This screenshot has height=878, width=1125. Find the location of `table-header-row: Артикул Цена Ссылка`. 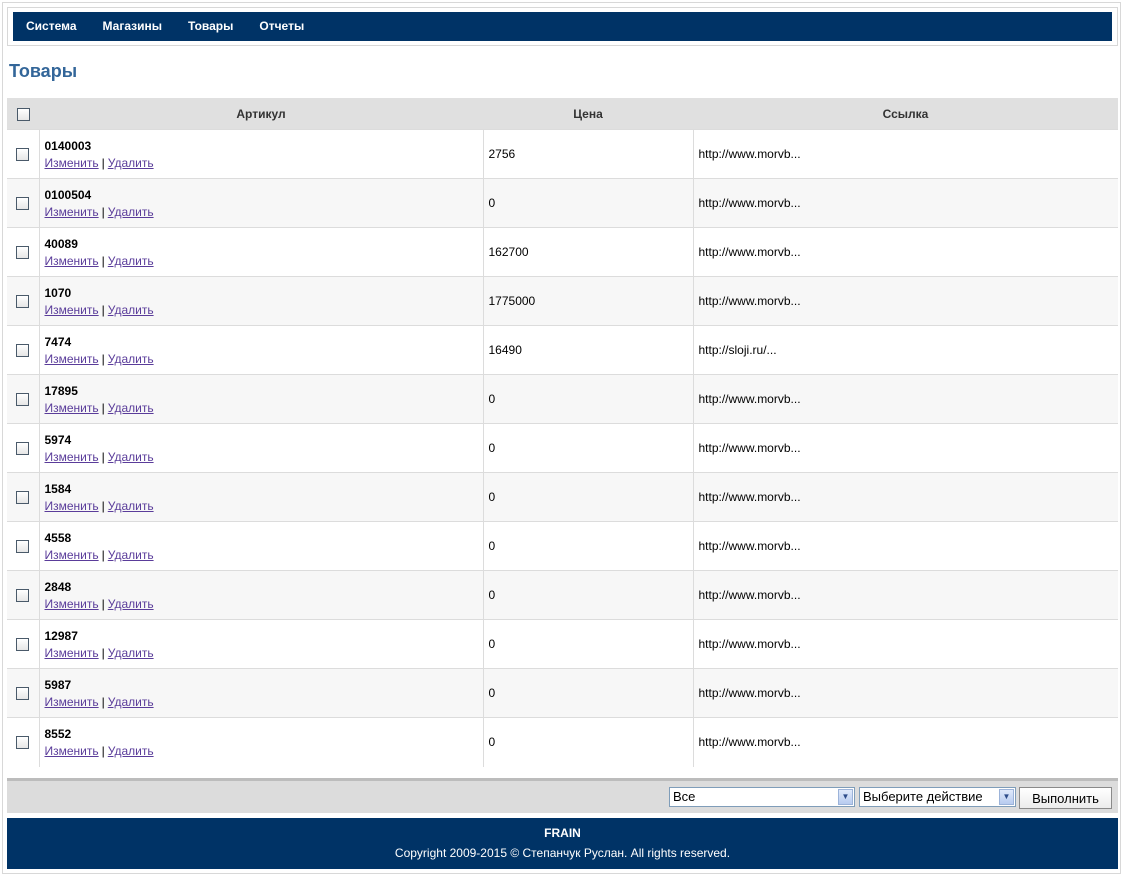

table-header-row: Артикул Цена Ссылка is located at coordinates (562, 114).